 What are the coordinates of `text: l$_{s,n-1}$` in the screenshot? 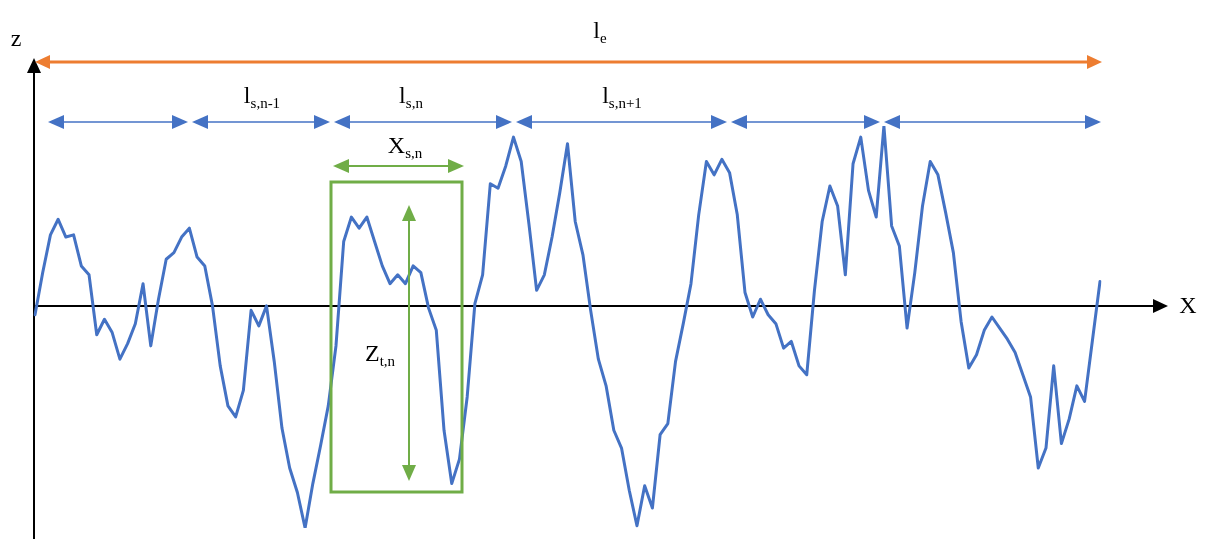 It's located at (262, 96).